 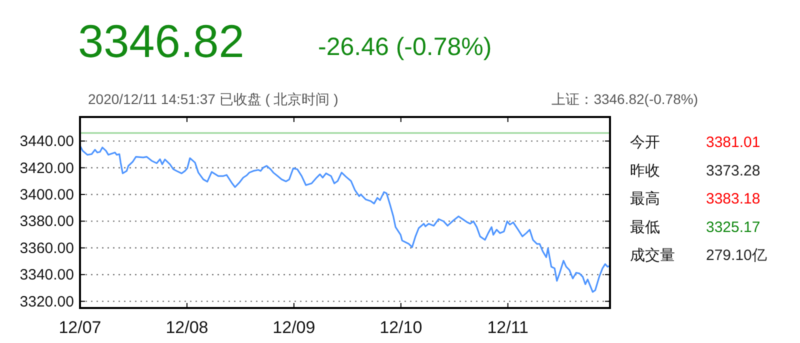 What do you see at coordinates (733, 199) in the screenshot?
I see `value: 3383.18` at bounding box center [733, 199].